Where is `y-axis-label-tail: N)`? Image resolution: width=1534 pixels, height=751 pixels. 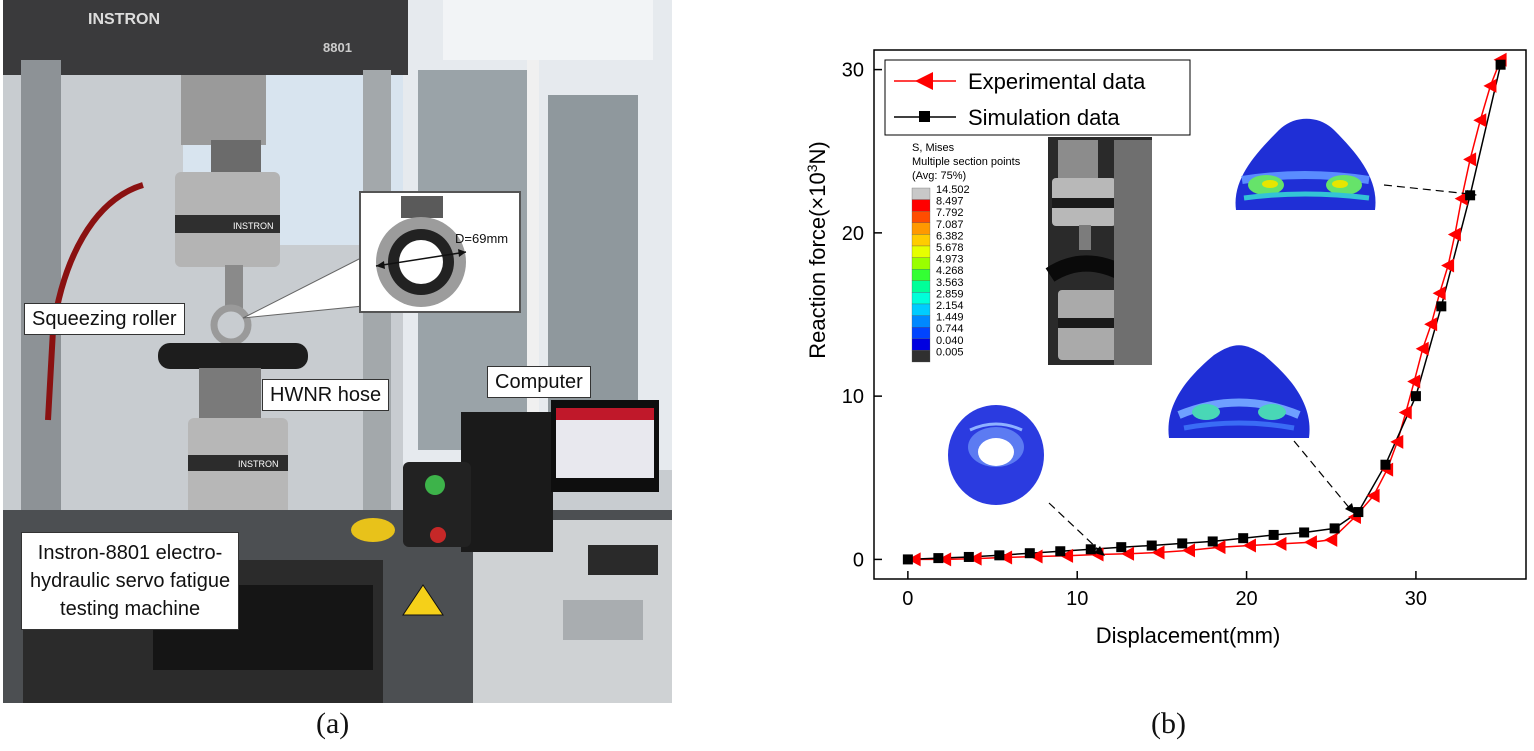 y-axis-label-tail: N) is located at coordinates (817, 152).